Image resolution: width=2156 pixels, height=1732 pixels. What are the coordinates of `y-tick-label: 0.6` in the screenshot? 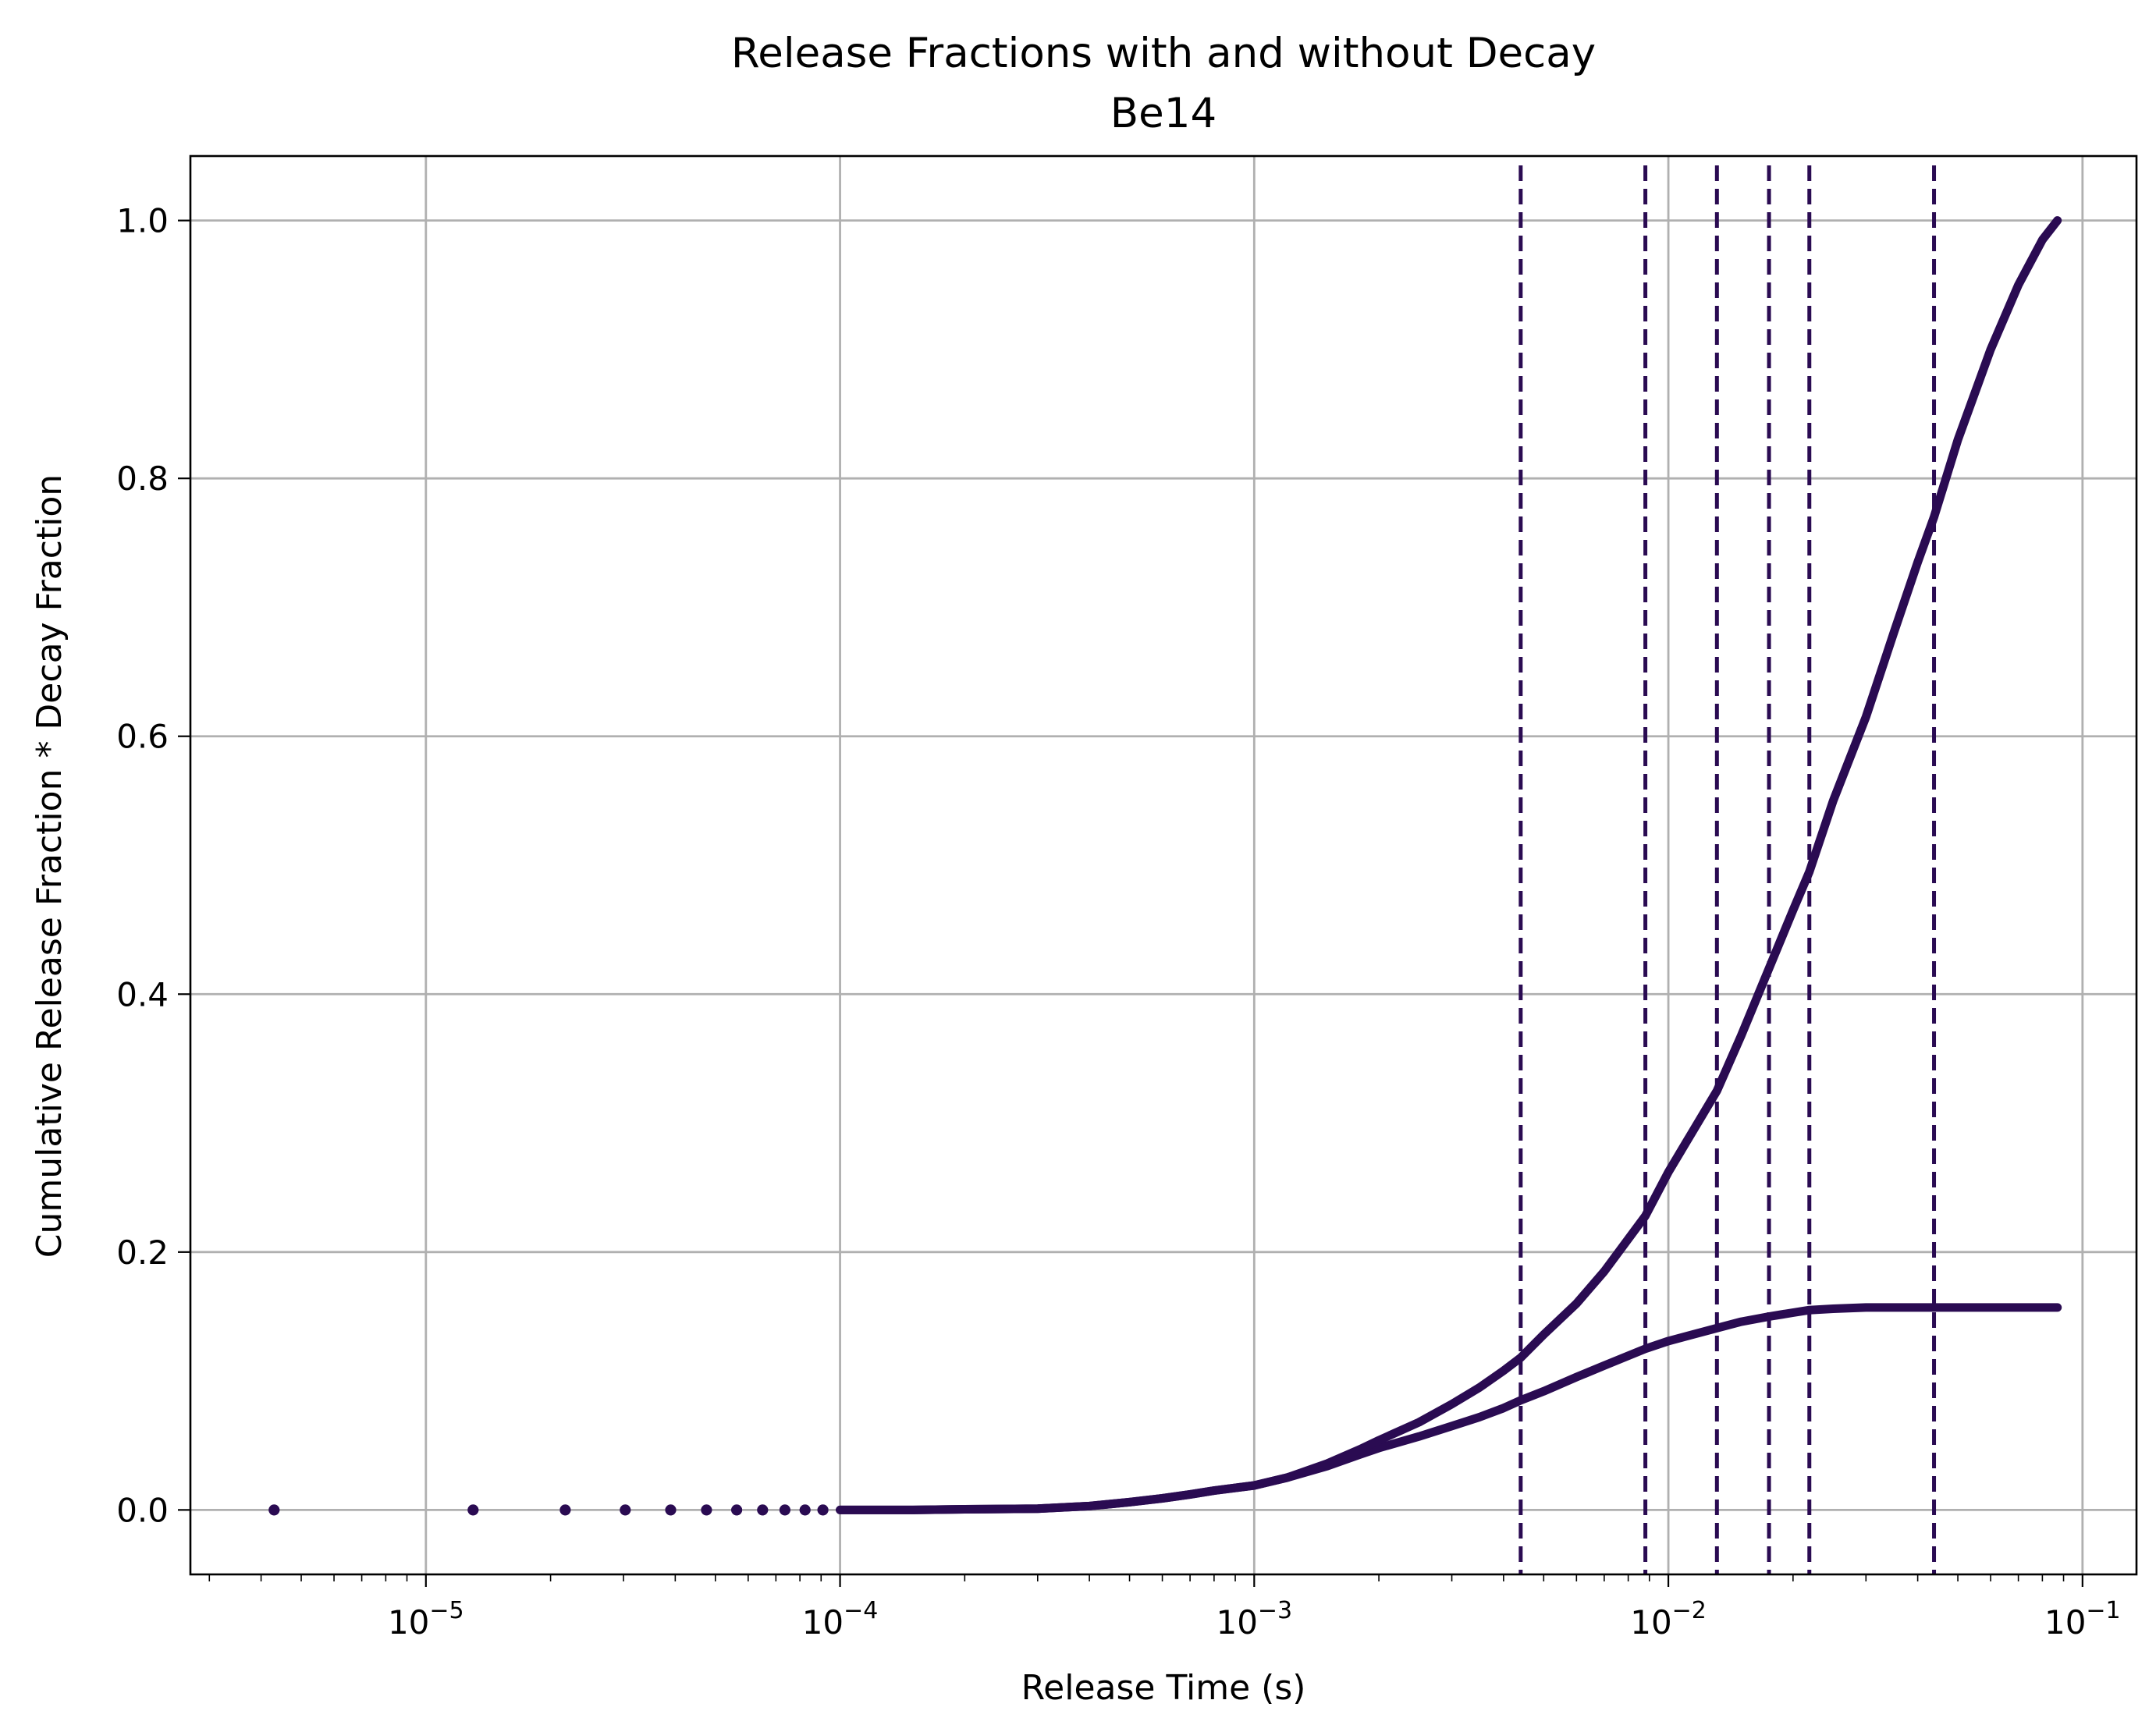 It's located at (142, 737).